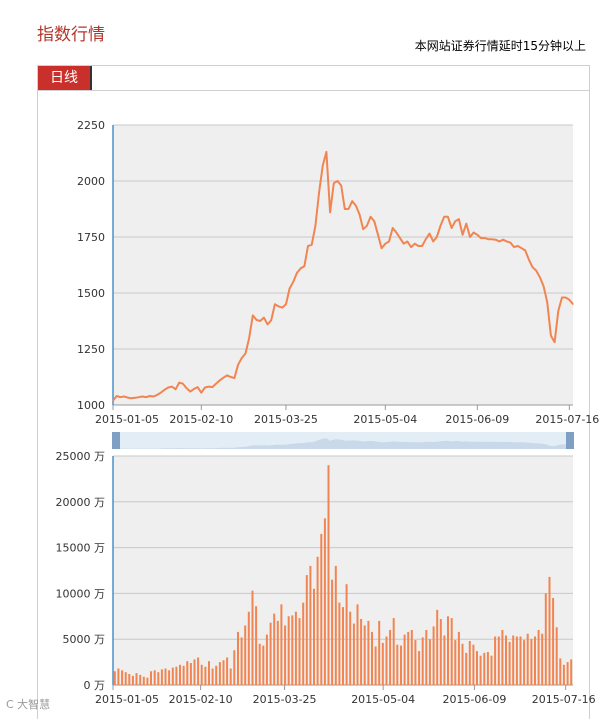  What do you see at coordinates (95, 685) in the screenshot?
I see `volume-y-tick-label: 0 万` at bounding box center [95, 685].